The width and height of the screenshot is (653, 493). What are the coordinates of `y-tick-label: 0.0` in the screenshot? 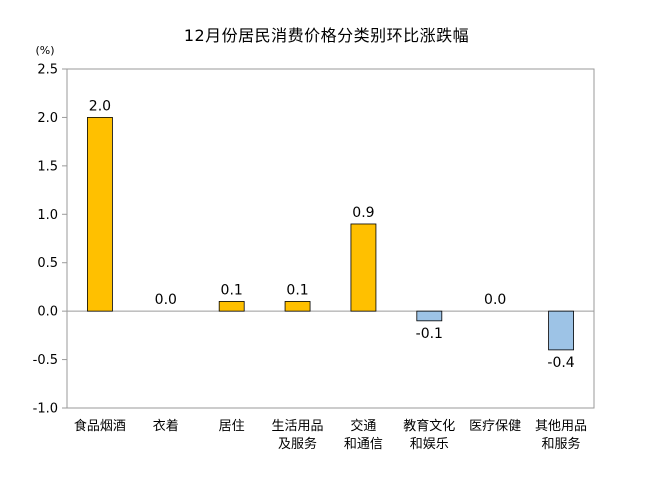 It's located at (47, 312).